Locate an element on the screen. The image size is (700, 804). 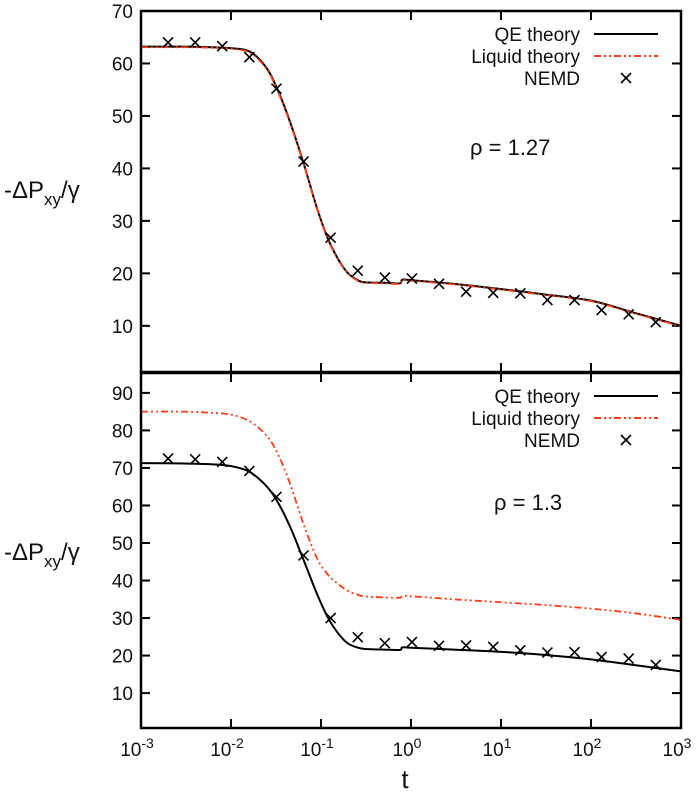
x-tick-label: 10⁻³ is located at coordinates (137, 748).